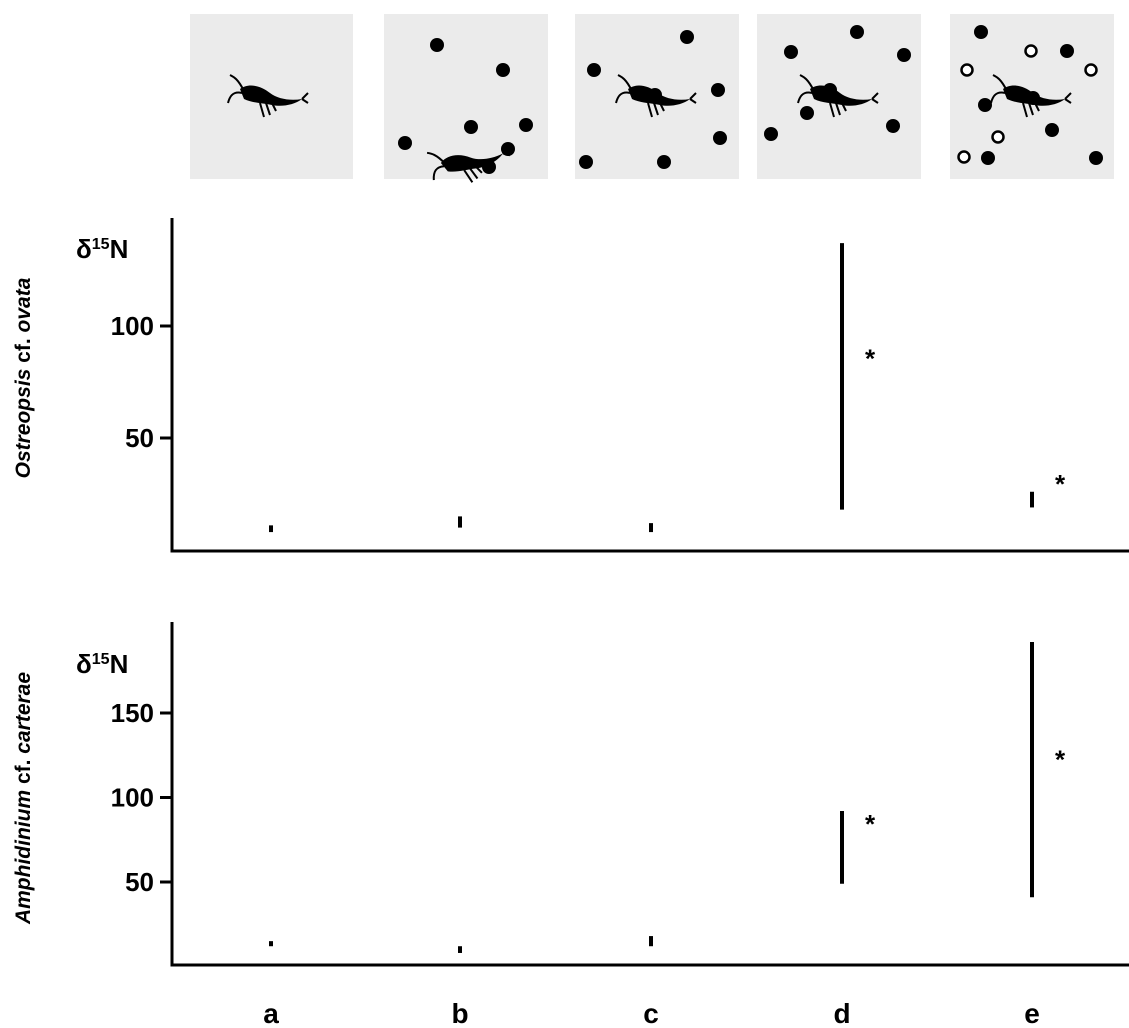 The image size is (1129, 1028). What do you see at coordinates (841, 1013) in the screenshot?
I see `x-tick-label-d: d` at bounding box center [841, 1013].